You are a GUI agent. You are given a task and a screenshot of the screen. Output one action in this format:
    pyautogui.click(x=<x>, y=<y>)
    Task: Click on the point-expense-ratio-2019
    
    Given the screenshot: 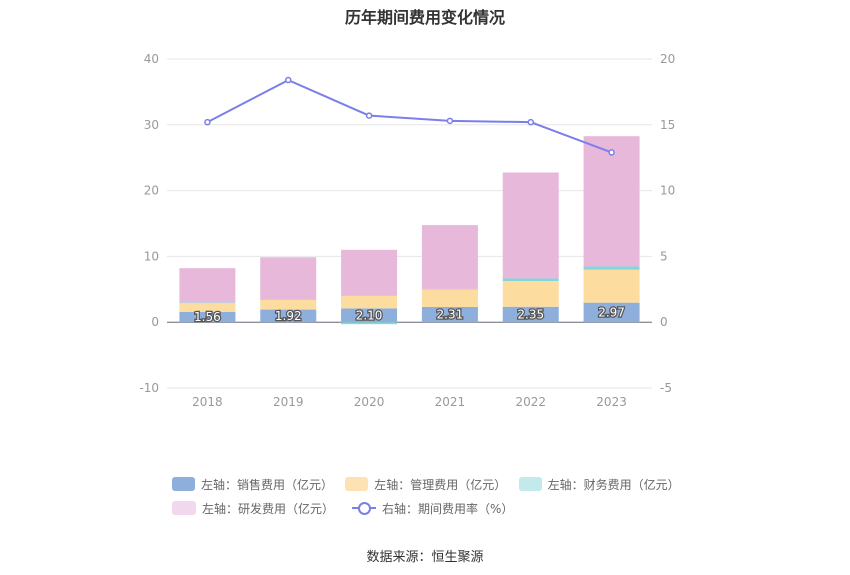 What is the action you would take?
    pyautogui.click(x=288, y=80)
    